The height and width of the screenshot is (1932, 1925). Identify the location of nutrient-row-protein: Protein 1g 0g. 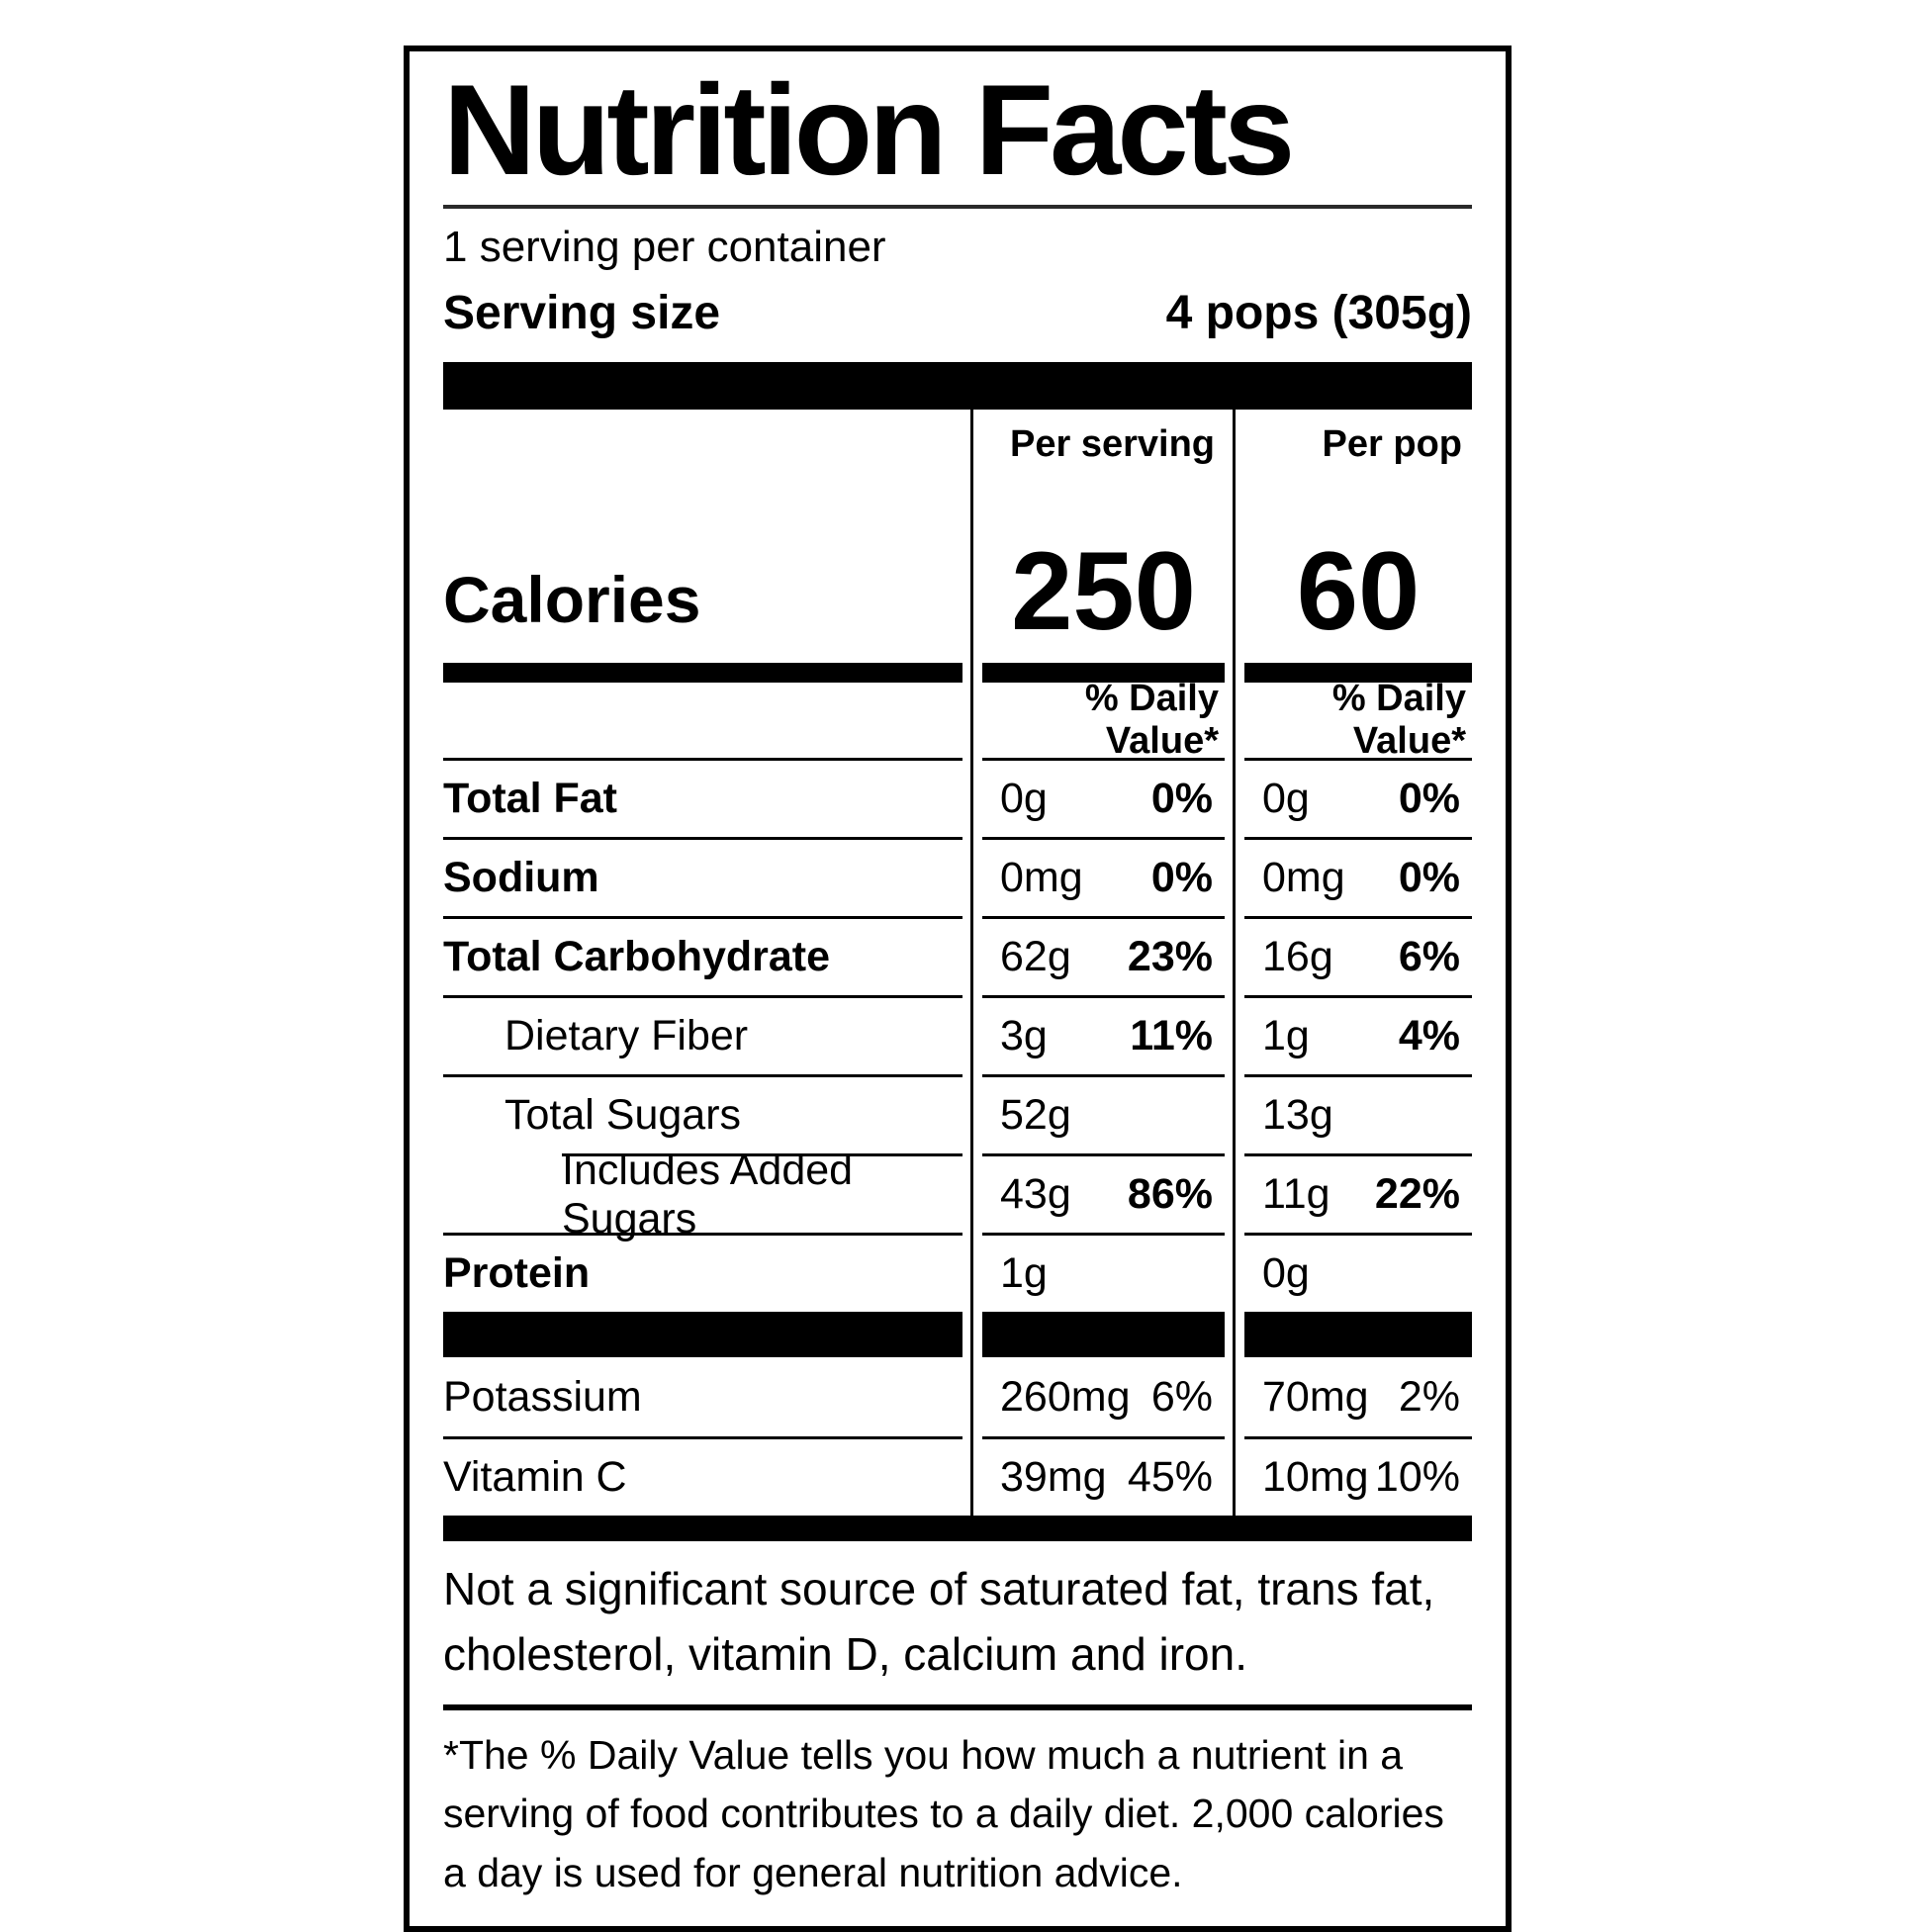
(957, 1272).